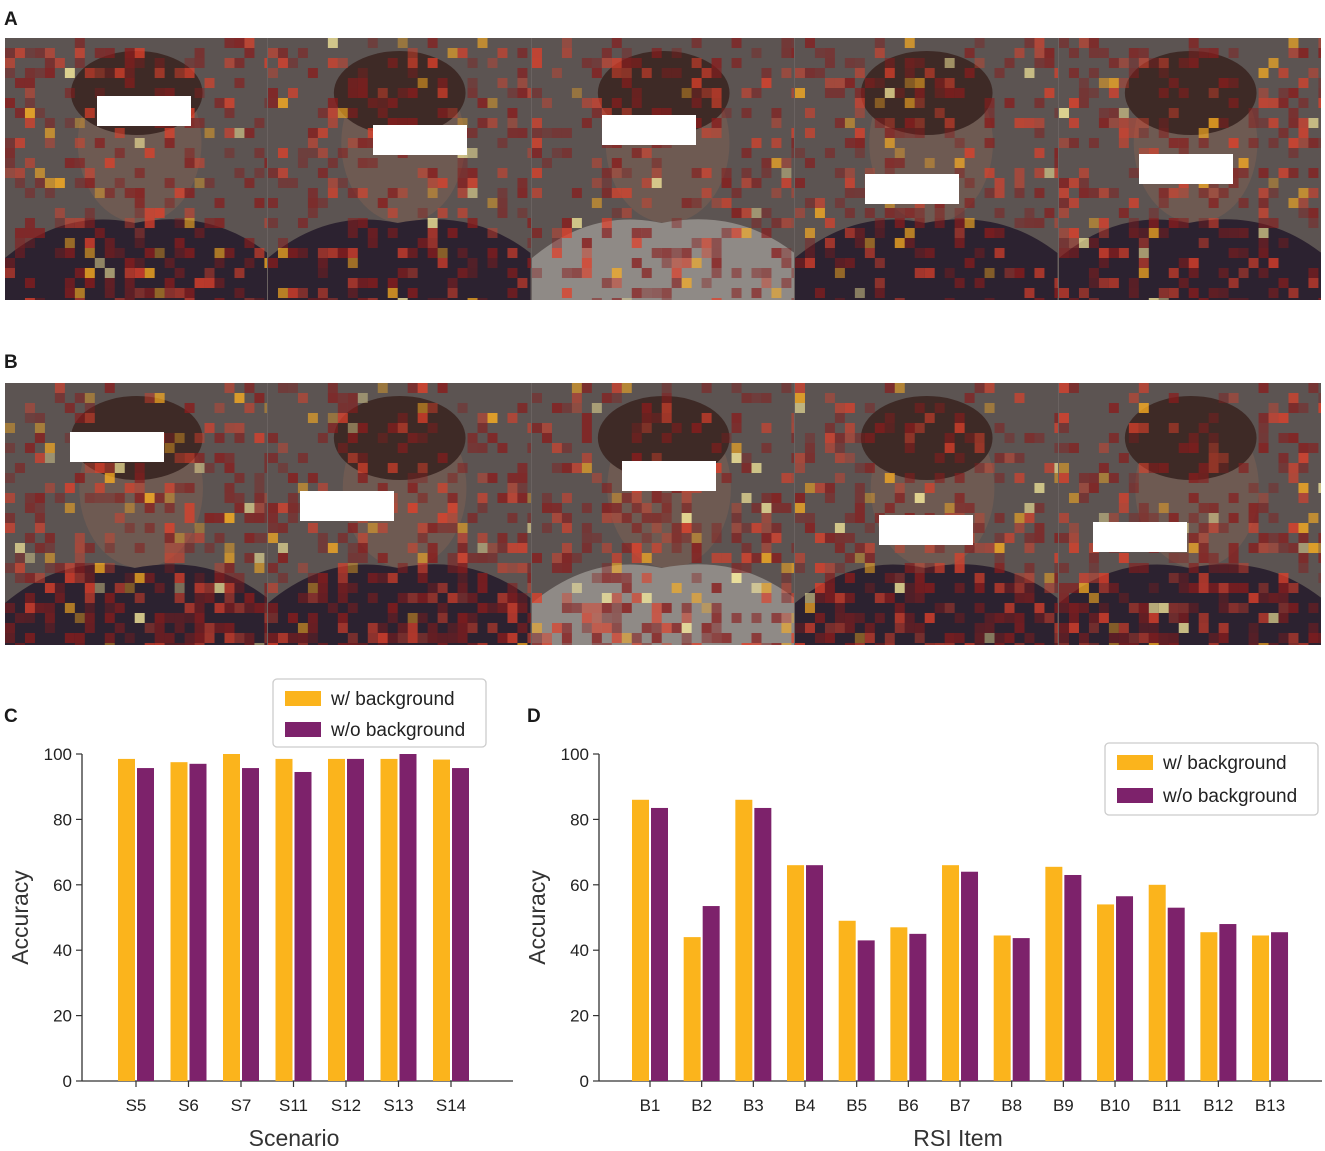 The width and height of the screenshot is (1325, 1151). I want to click on x-tick-label: B3, so click(753, 1105).